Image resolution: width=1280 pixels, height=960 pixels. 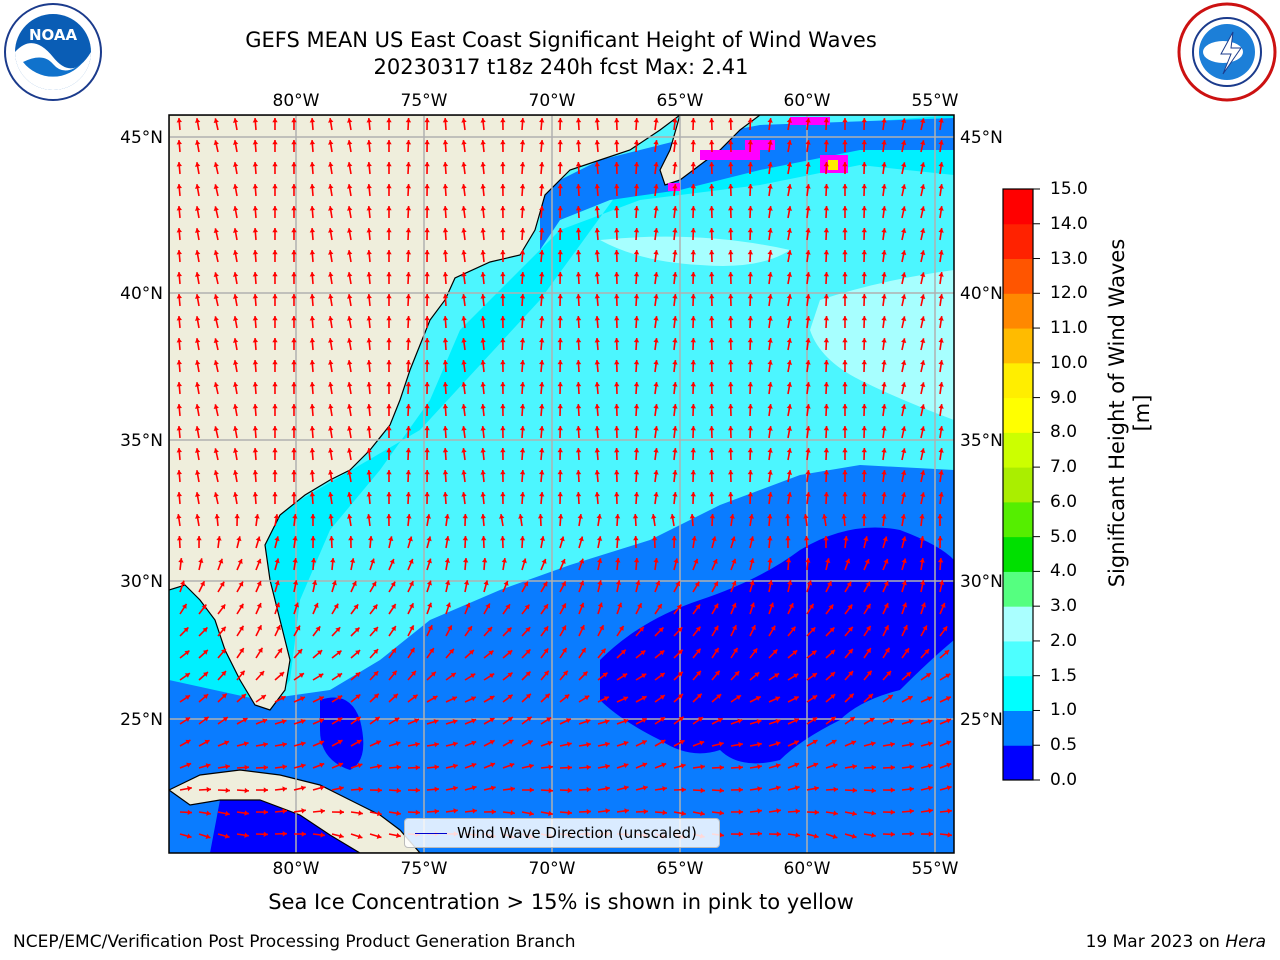 I want to click on colorbar-segment, so click(x=1018, y=241).